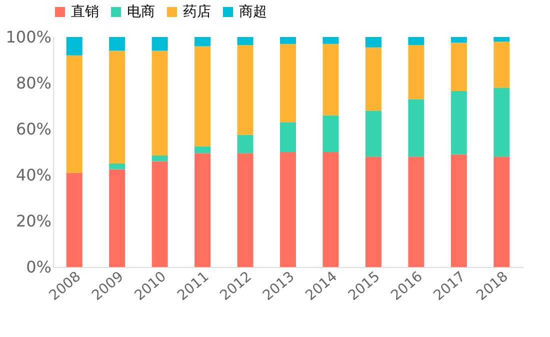 The height and width of the screenshot is (337, 550). What do you see at coordinates (34, 129) in the screenshot?
I see `y-tick-label: 60%` at bounding box center [34, 129].